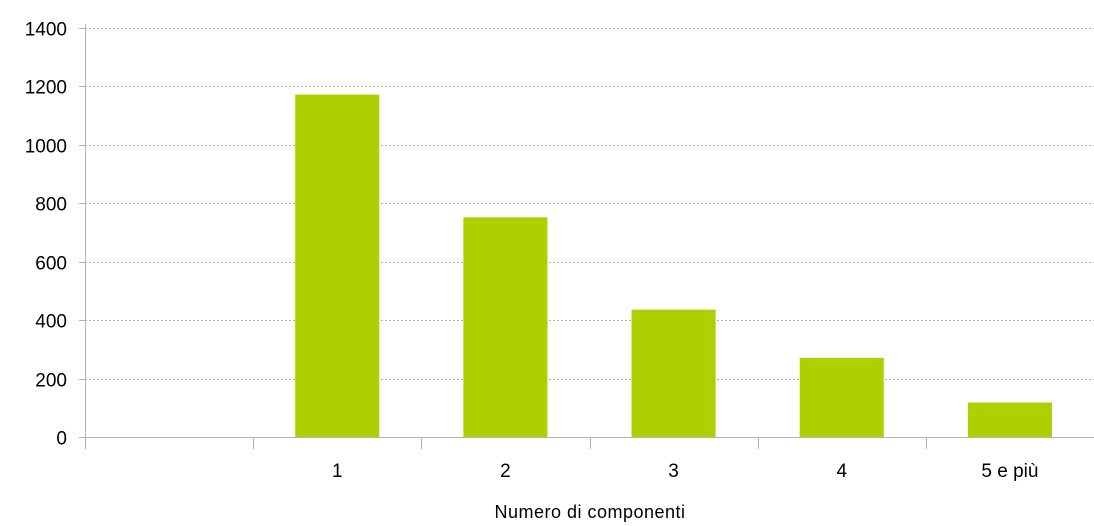  Describe the element at coordinates (46, 88) in the screenshot. I see `y-tick-label: 1200` at that location.